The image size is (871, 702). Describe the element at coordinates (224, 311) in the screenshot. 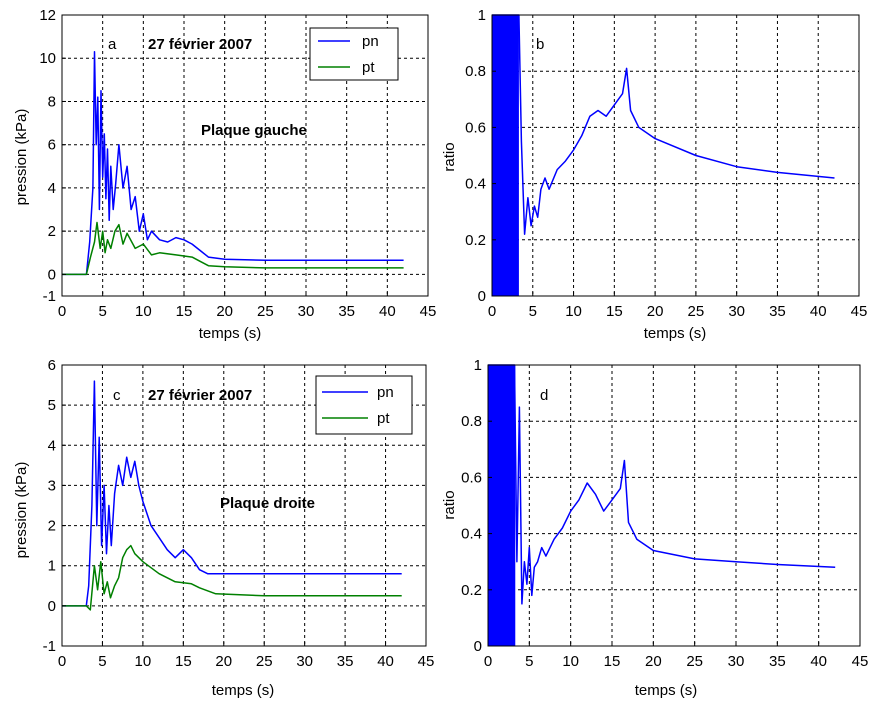

I see `xtick-label-a: 20` at that location.